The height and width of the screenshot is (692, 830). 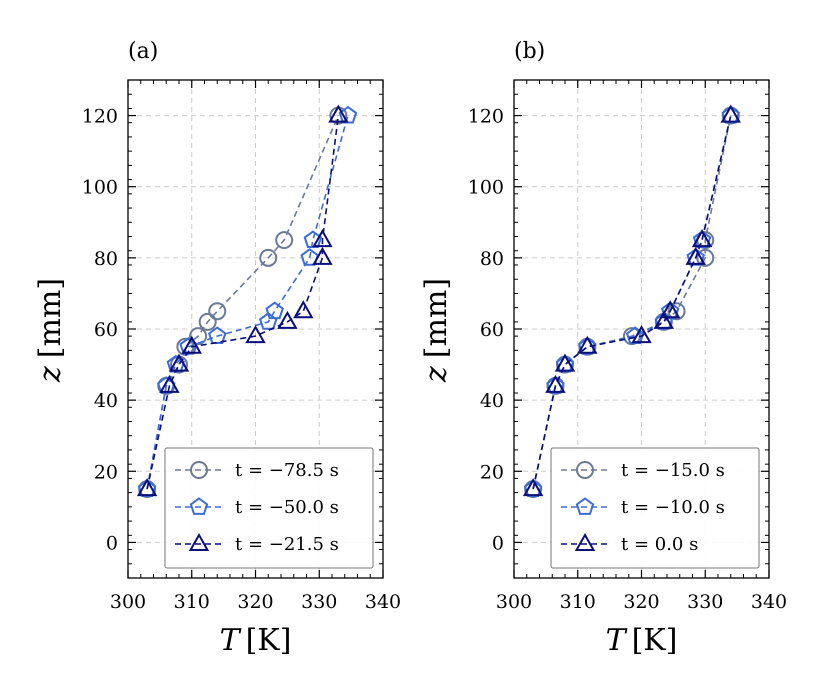 I want to click on legend-label: t = −21.5 s, so click(x=287, y=544).